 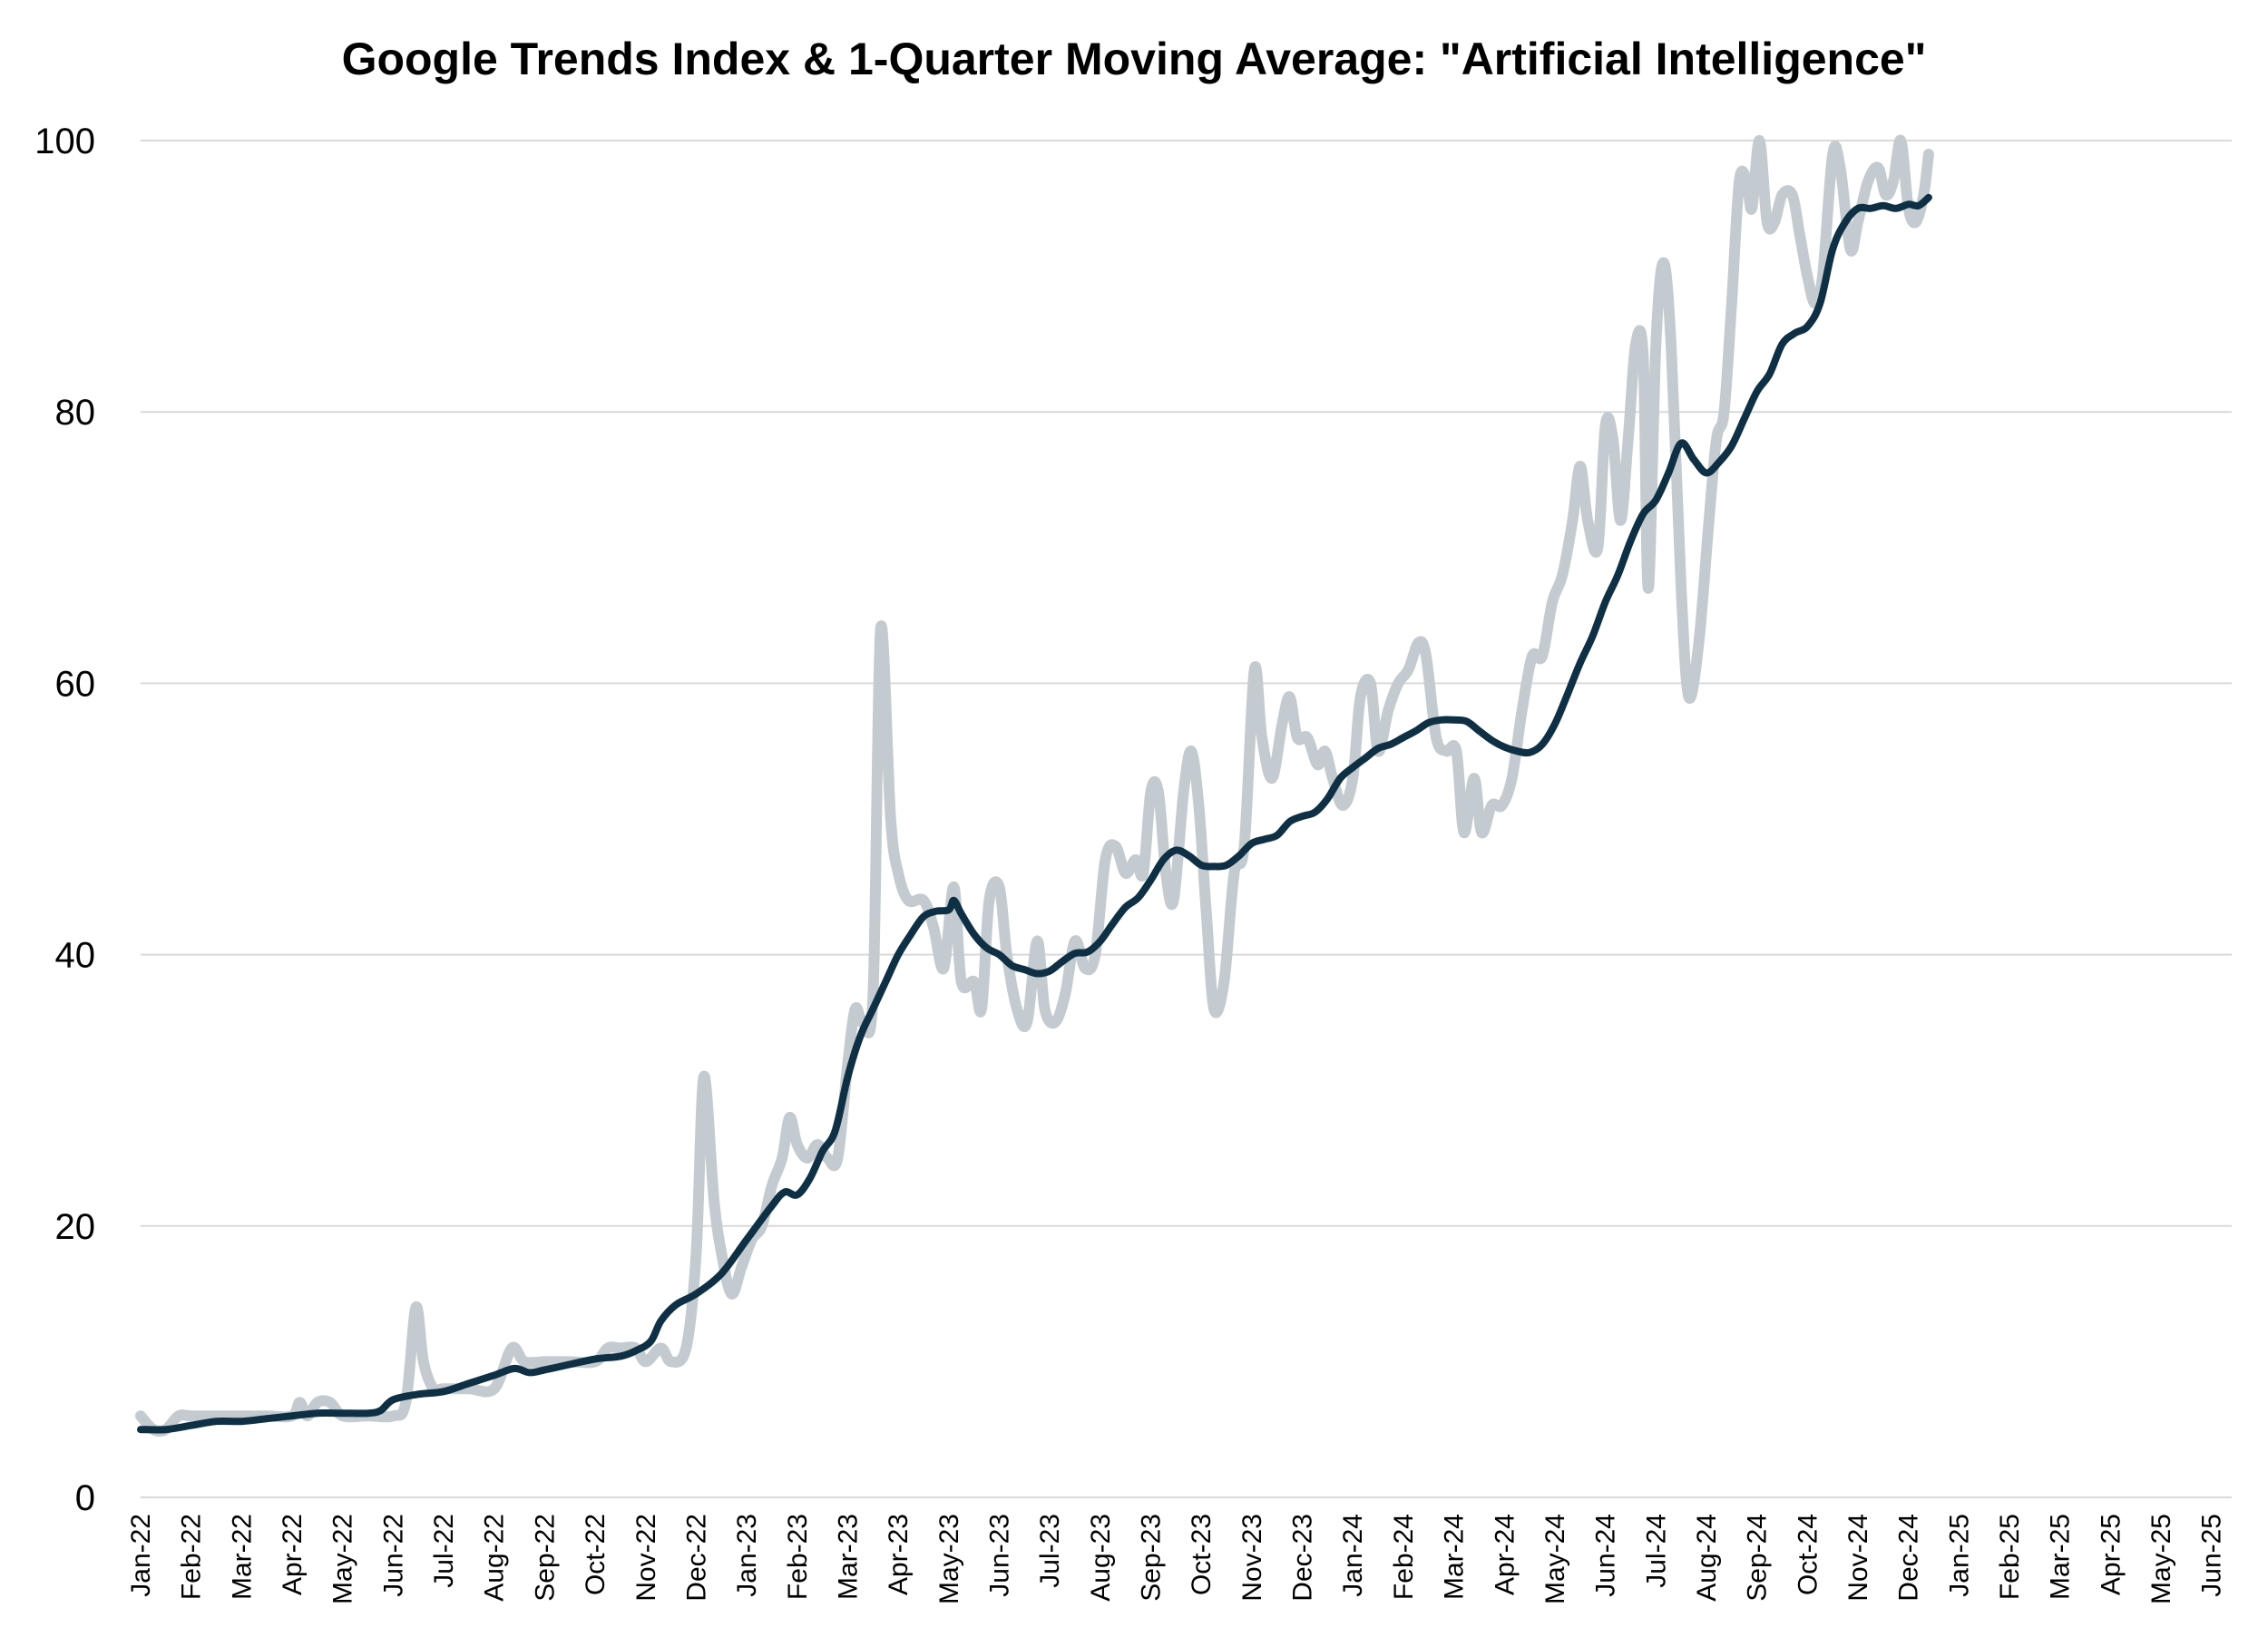 I want to click on x-tick-label: Nov-24, so click(x=1858, y=1558).